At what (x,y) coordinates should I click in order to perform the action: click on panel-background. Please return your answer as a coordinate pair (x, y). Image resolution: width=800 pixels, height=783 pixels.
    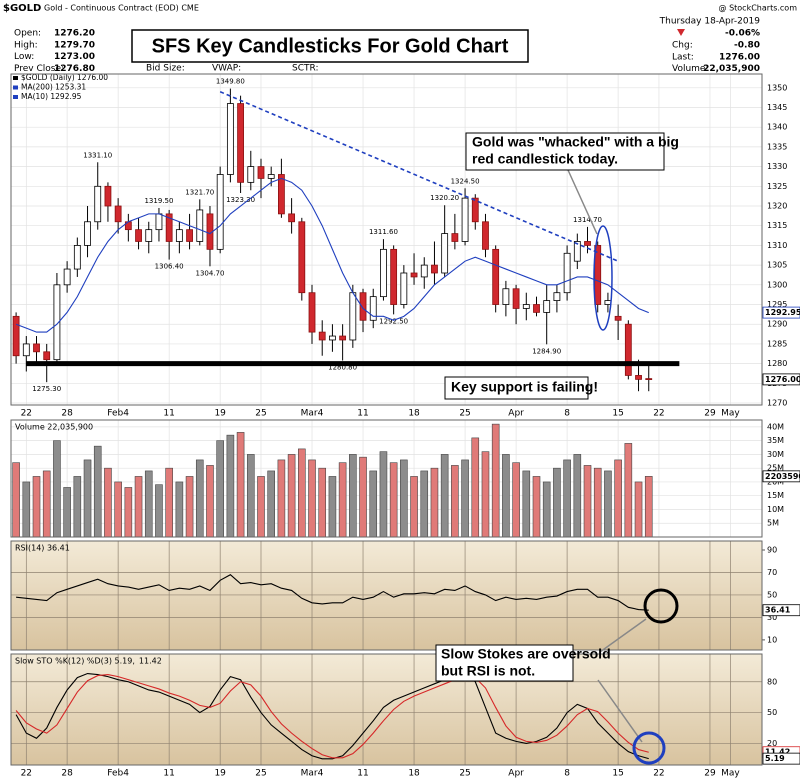
    Looking at the image, I should click on (386, 595).